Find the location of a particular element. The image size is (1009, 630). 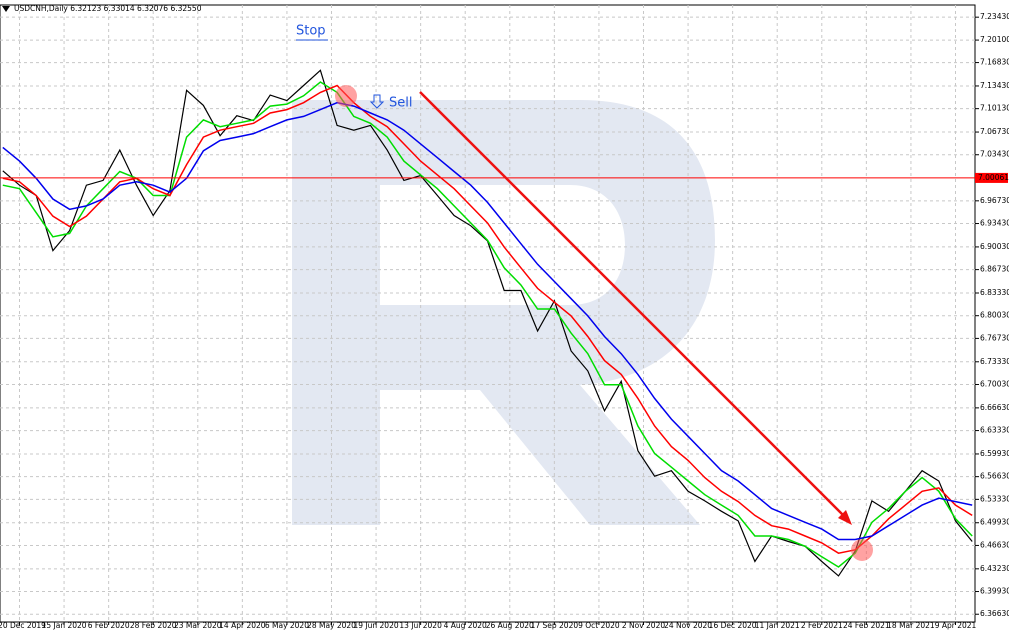

x-tick-label: 28 May 2020 is located at coordinates (331, 625).